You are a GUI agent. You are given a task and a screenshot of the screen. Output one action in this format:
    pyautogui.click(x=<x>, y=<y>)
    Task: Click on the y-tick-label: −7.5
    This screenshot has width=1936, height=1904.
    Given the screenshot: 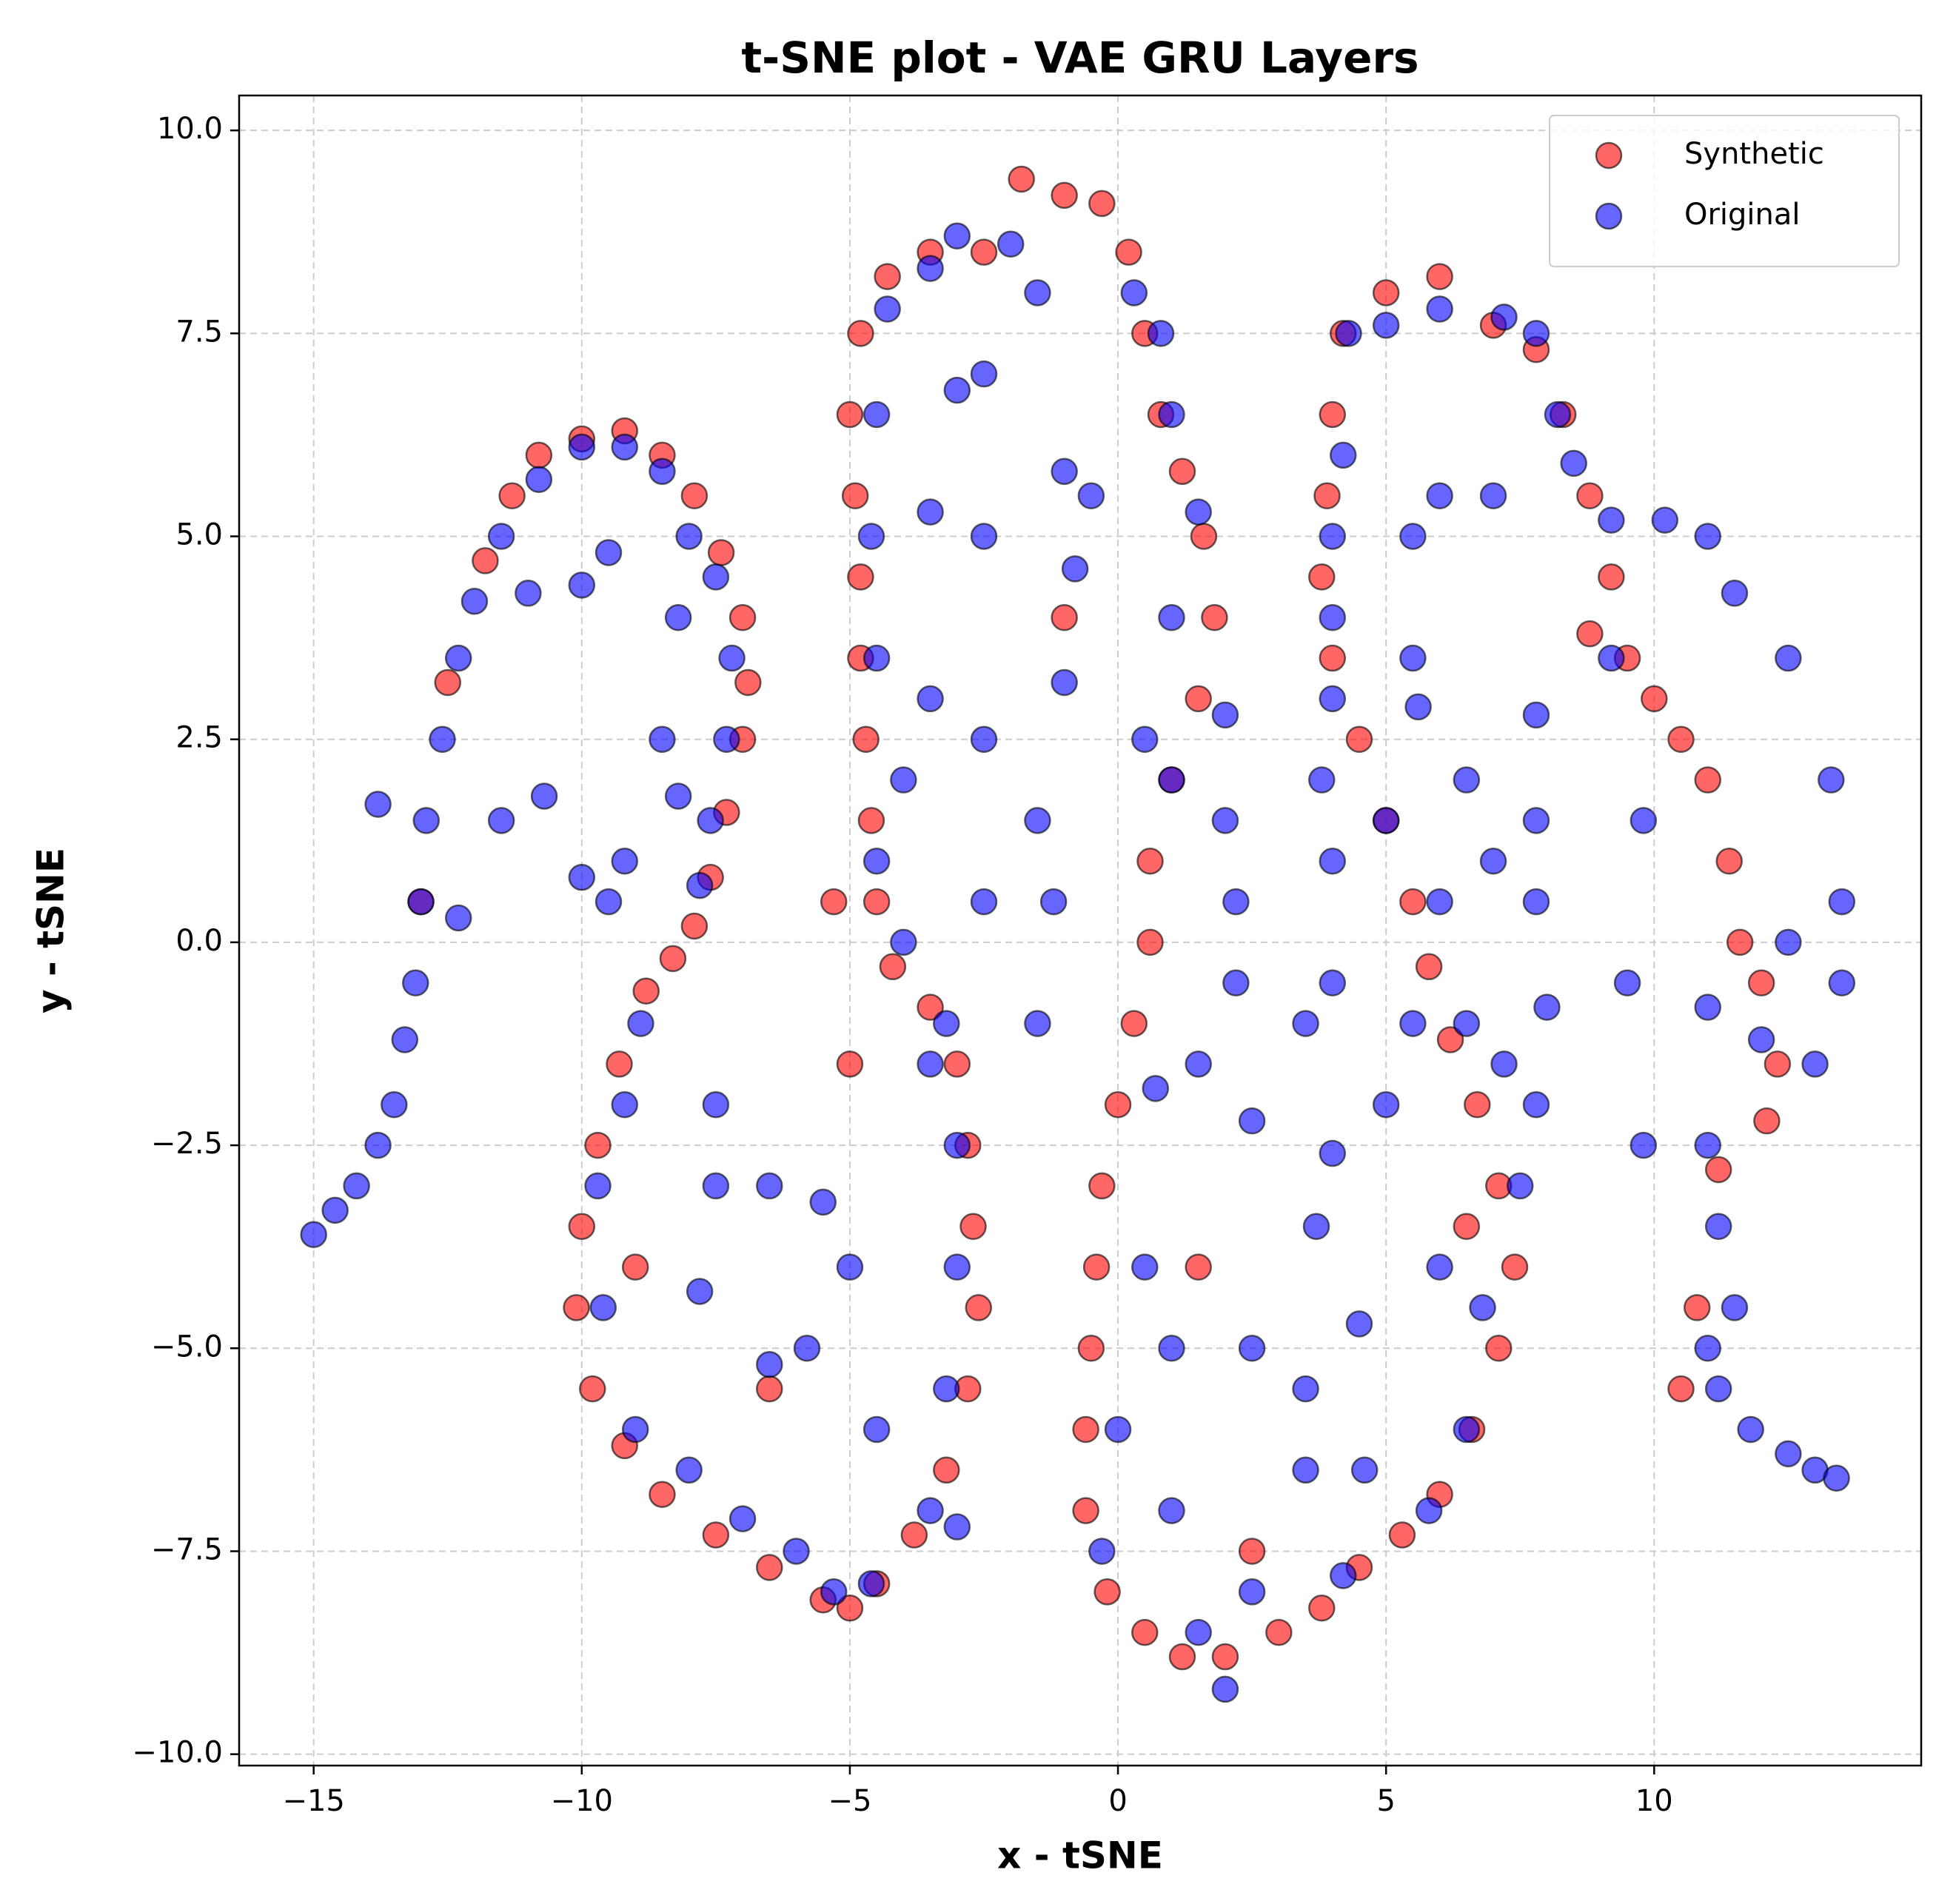 What is the action you would take?
    pyautogui.click(x=187, y=1549)
    